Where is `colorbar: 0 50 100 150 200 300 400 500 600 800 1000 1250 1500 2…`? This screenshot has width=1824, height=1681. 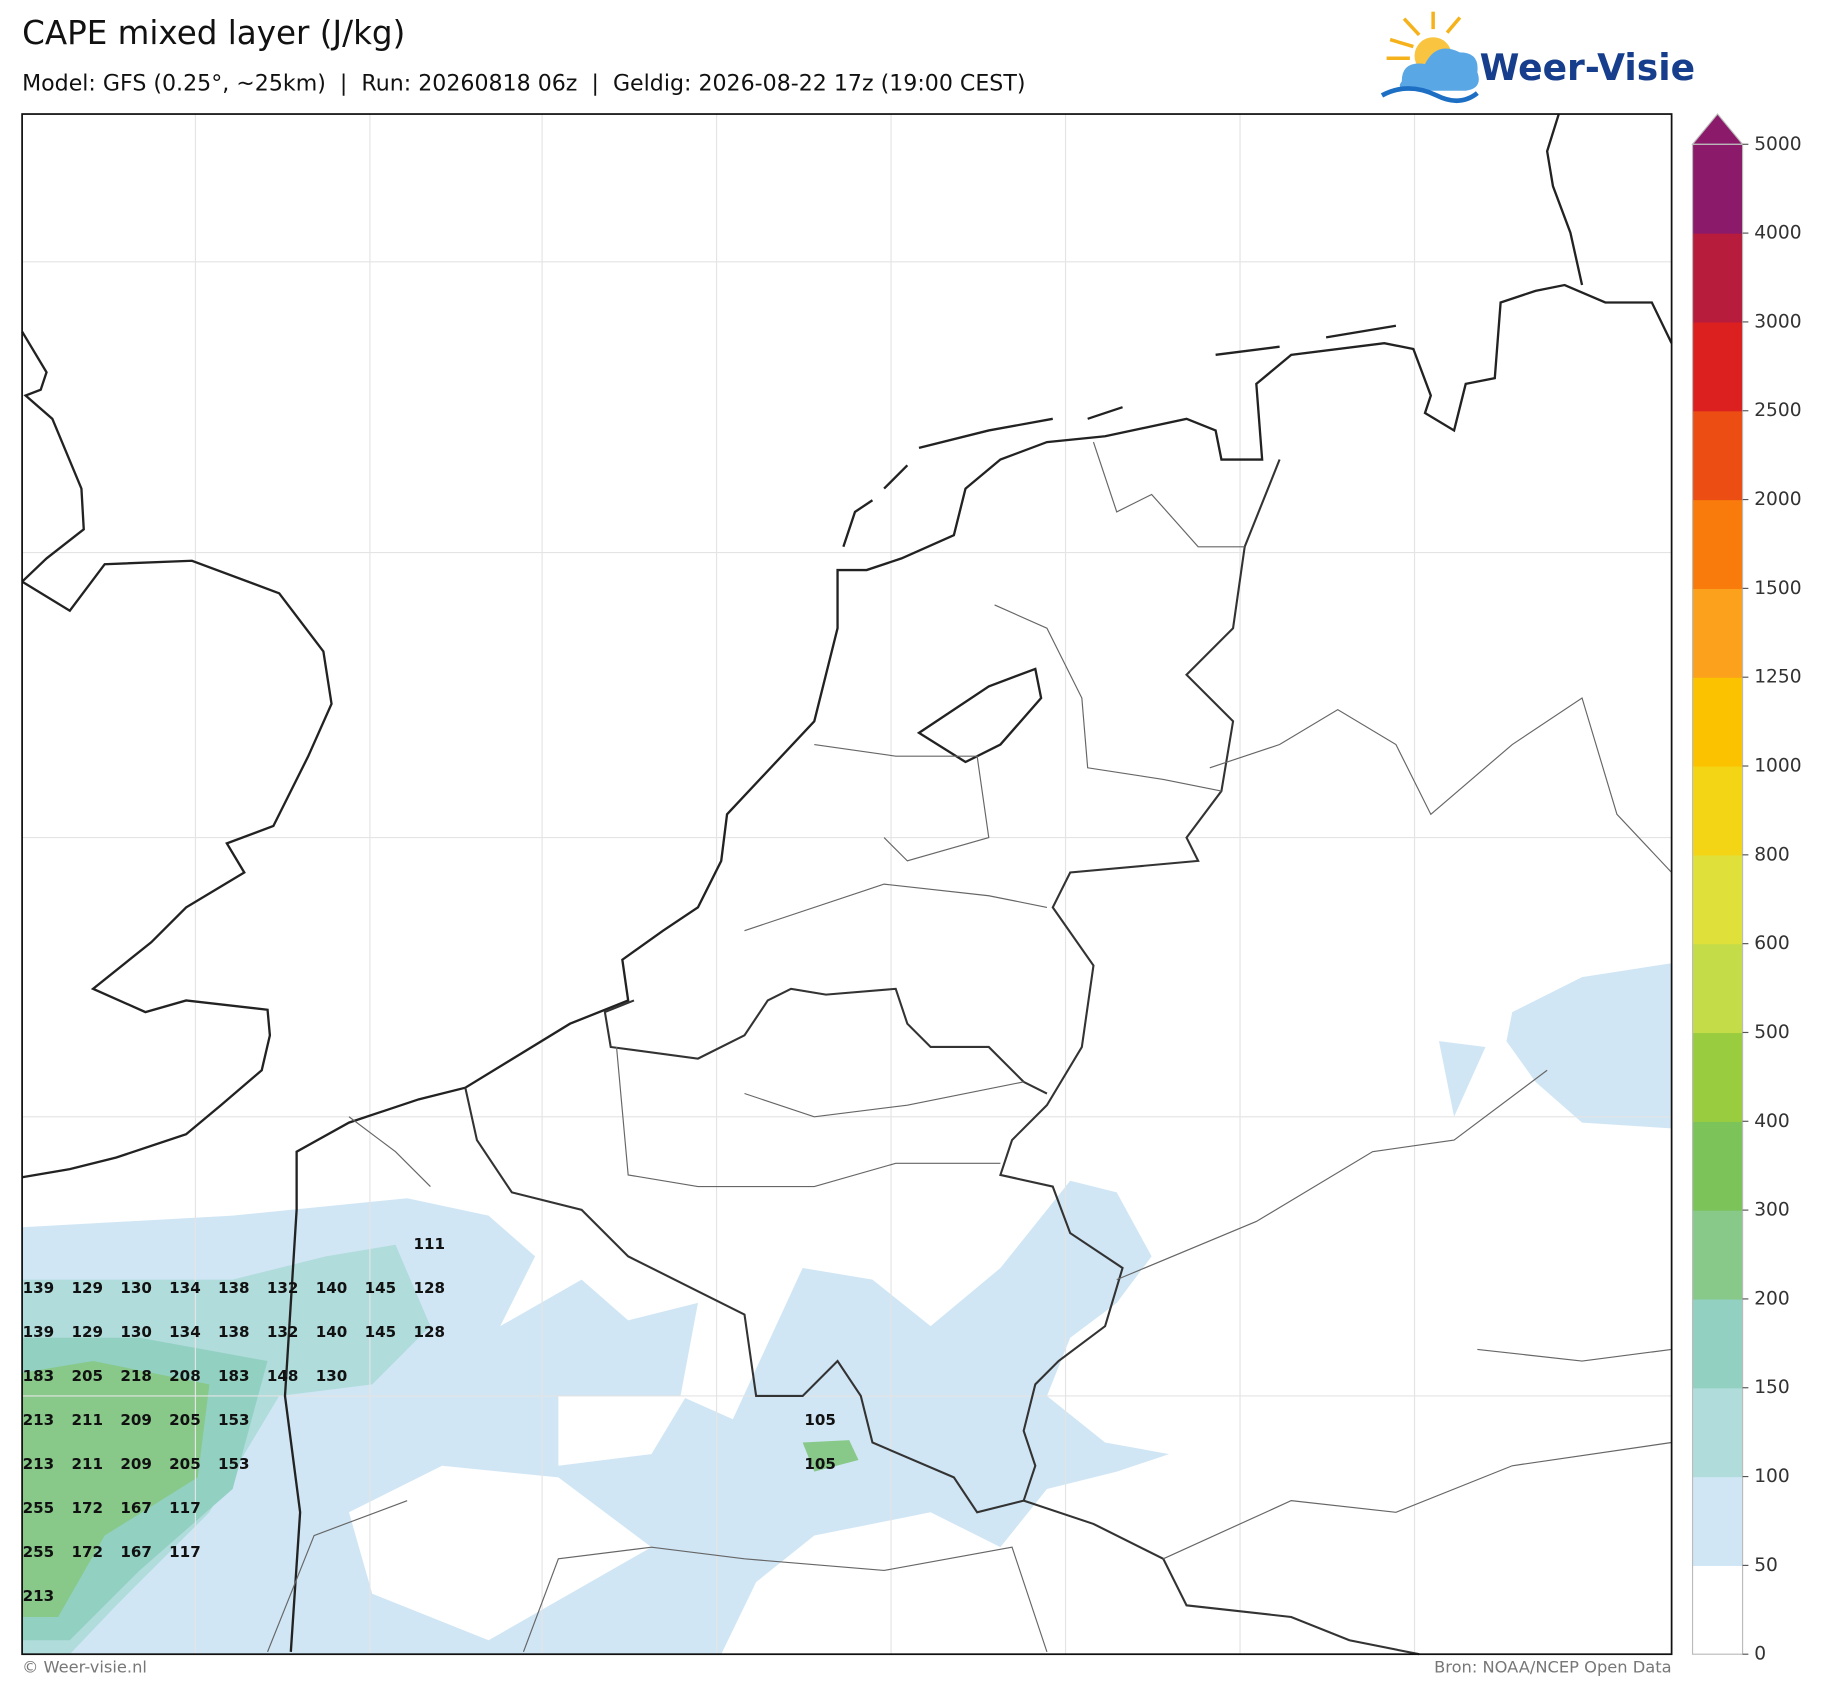 colorbar: 0 50 100 150 200 300 400 500 600 800 1000 1250 1500 2… is located at coordinates (1746, 889).